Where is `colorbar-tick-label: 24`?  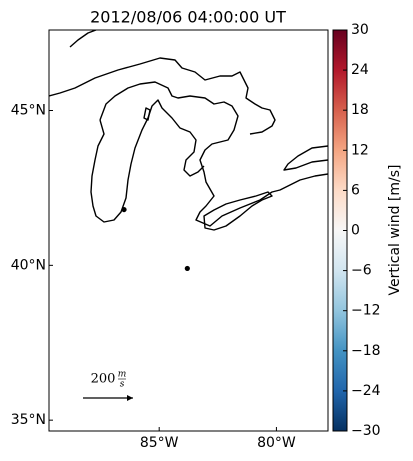
colorbar-tick-label: 24 is located at coordinates (360, 70).